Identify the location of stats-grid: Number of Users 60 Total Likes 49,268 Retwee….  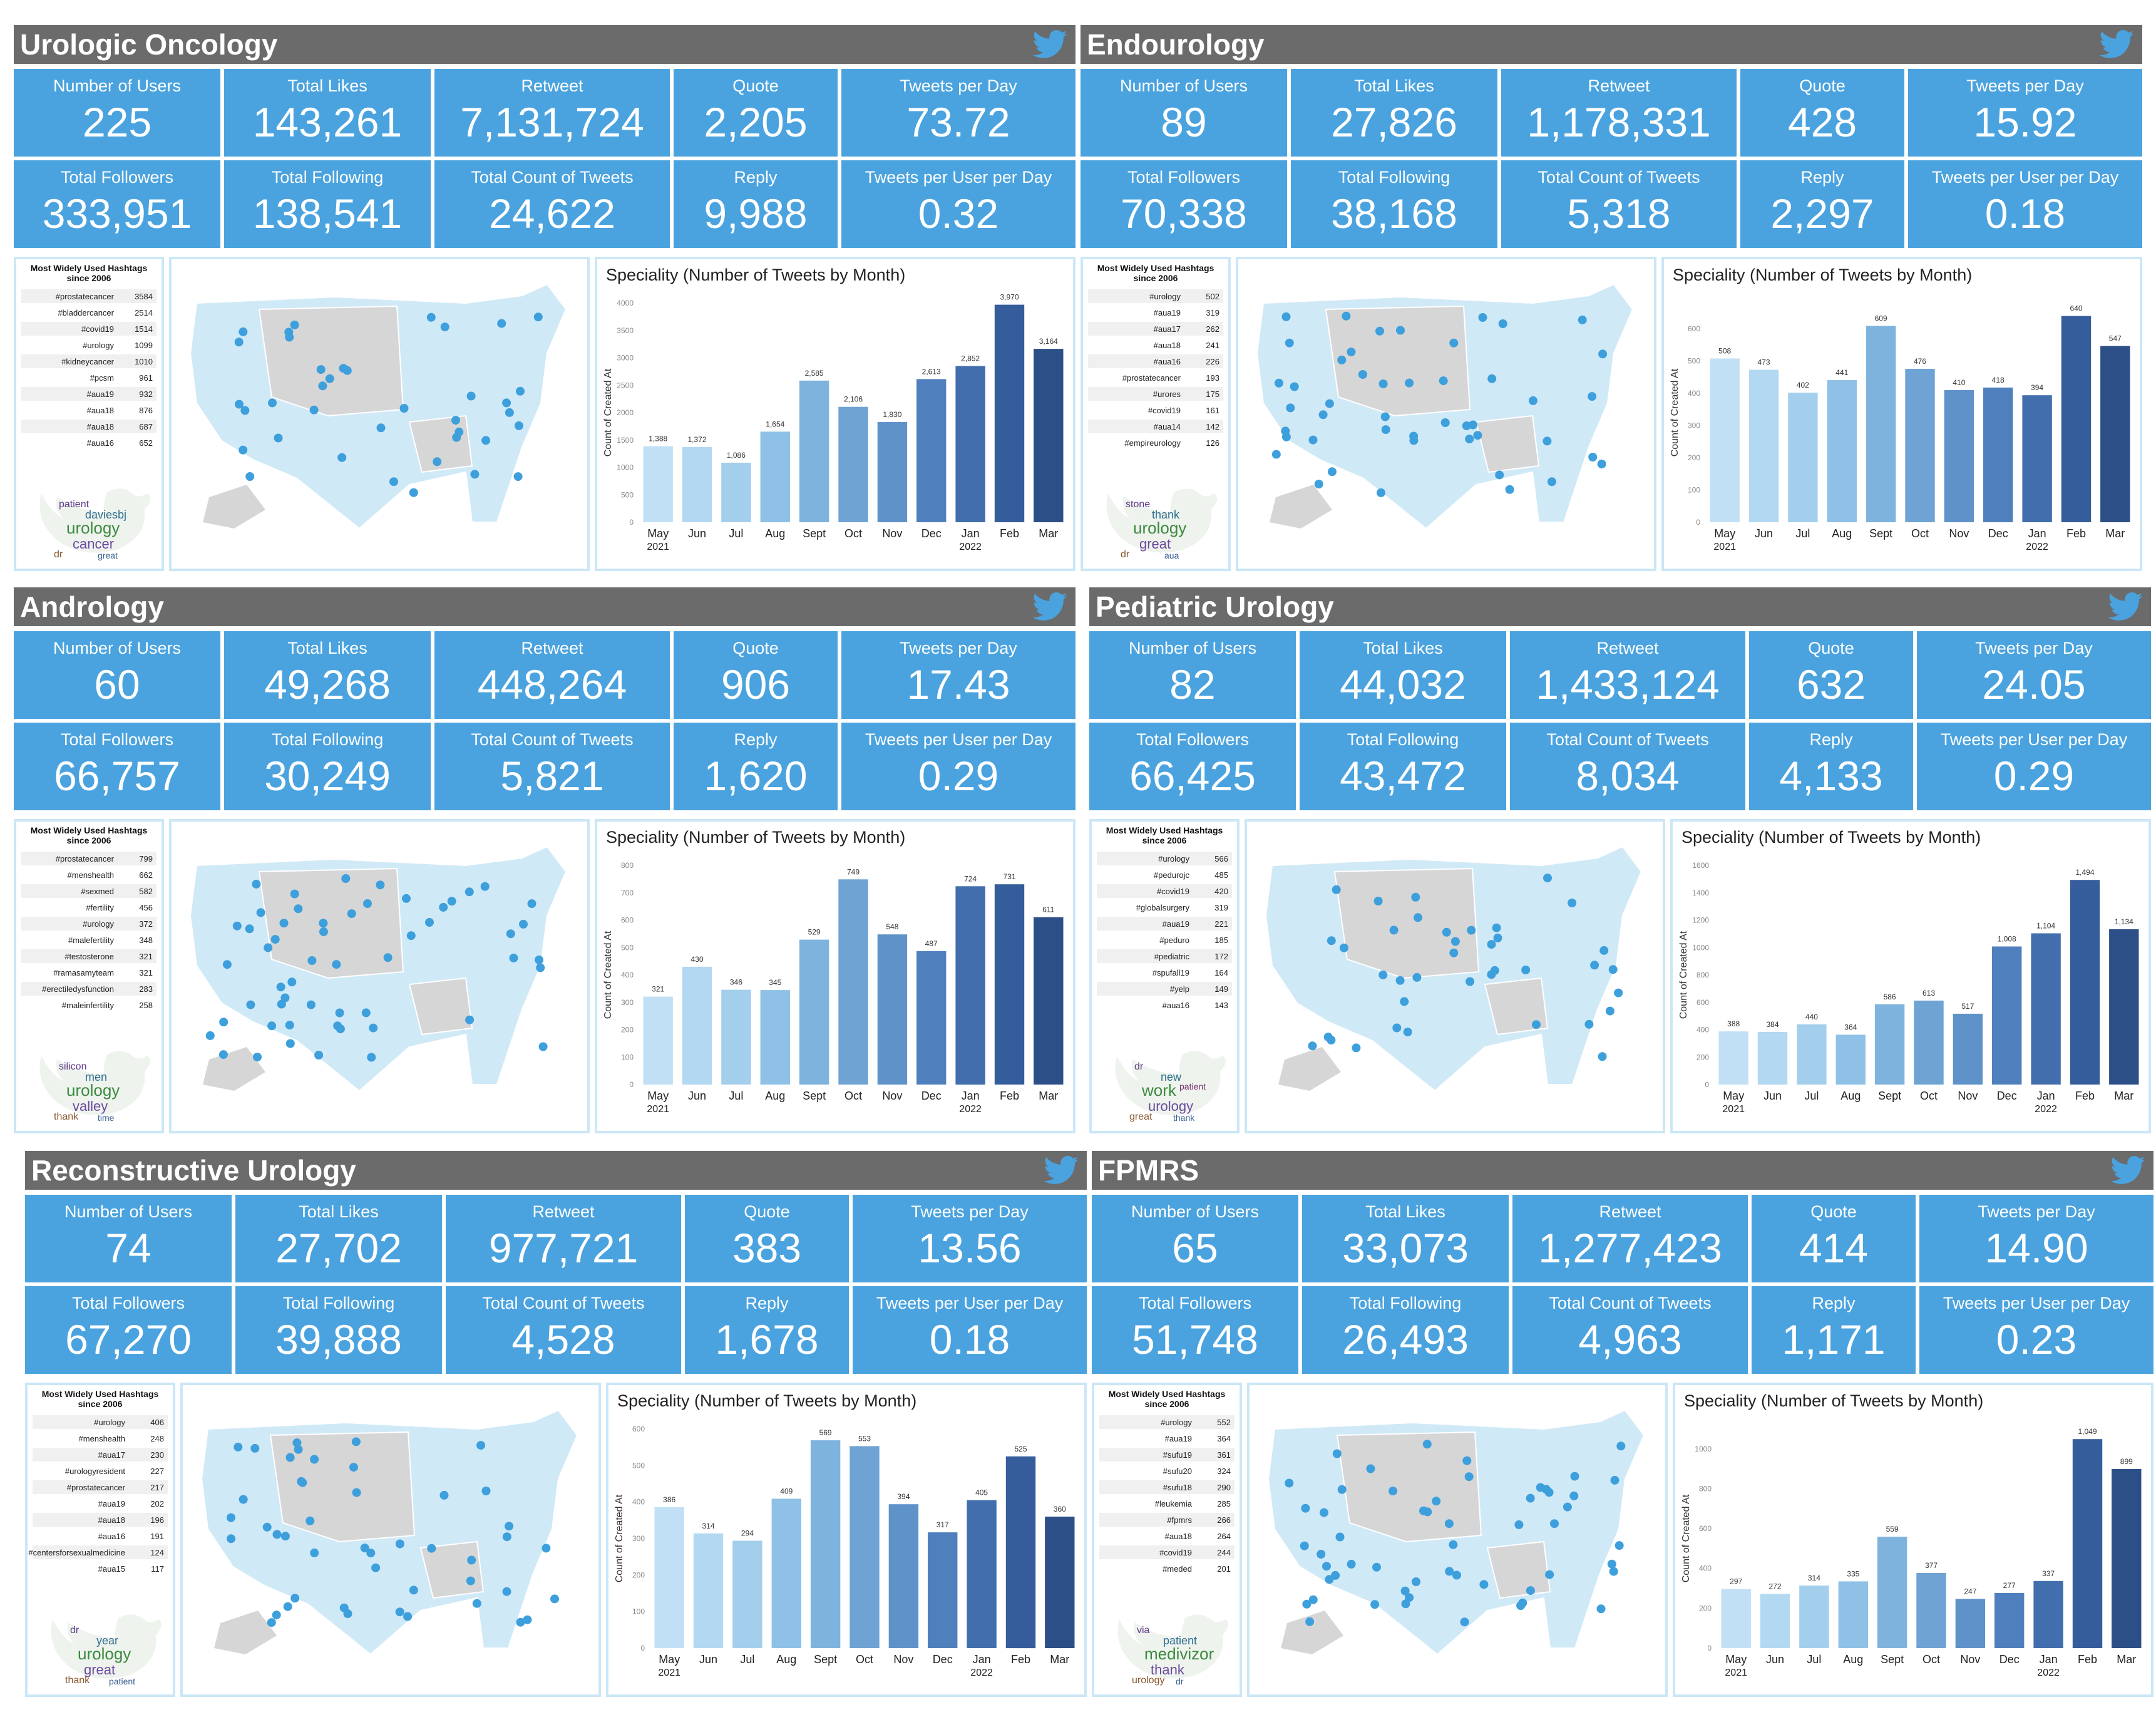
(544, 722).